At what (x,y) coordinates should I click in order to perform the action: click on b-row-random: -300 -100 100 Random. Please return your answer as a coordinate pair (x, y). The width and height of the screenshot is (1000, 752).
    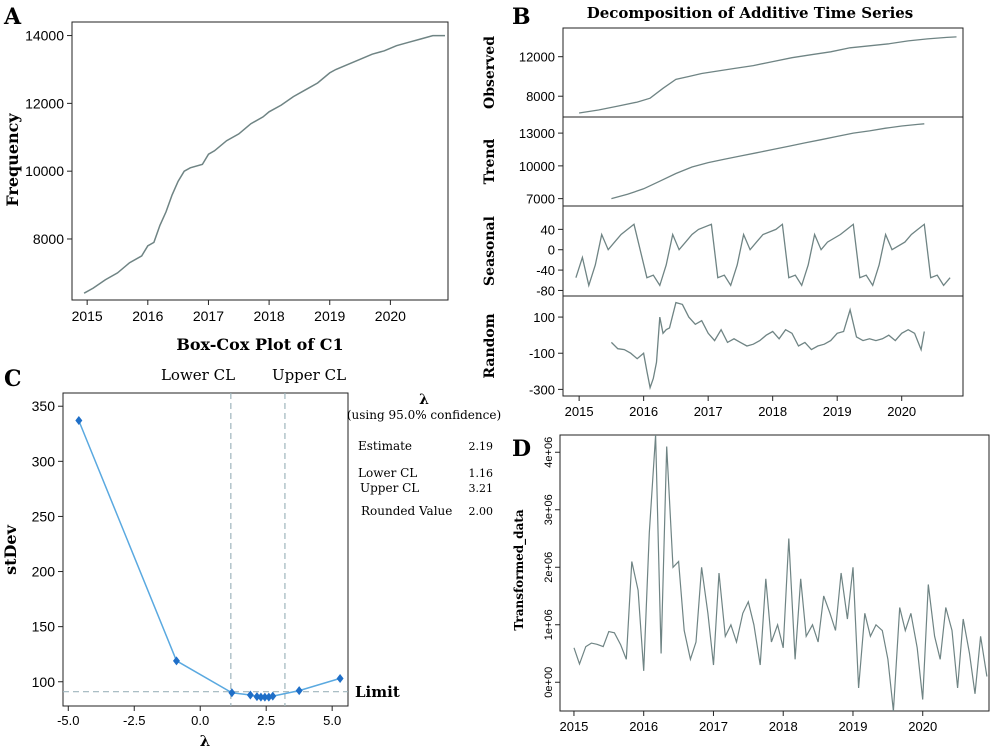
    Looking at the image, I should click on (722, 346).